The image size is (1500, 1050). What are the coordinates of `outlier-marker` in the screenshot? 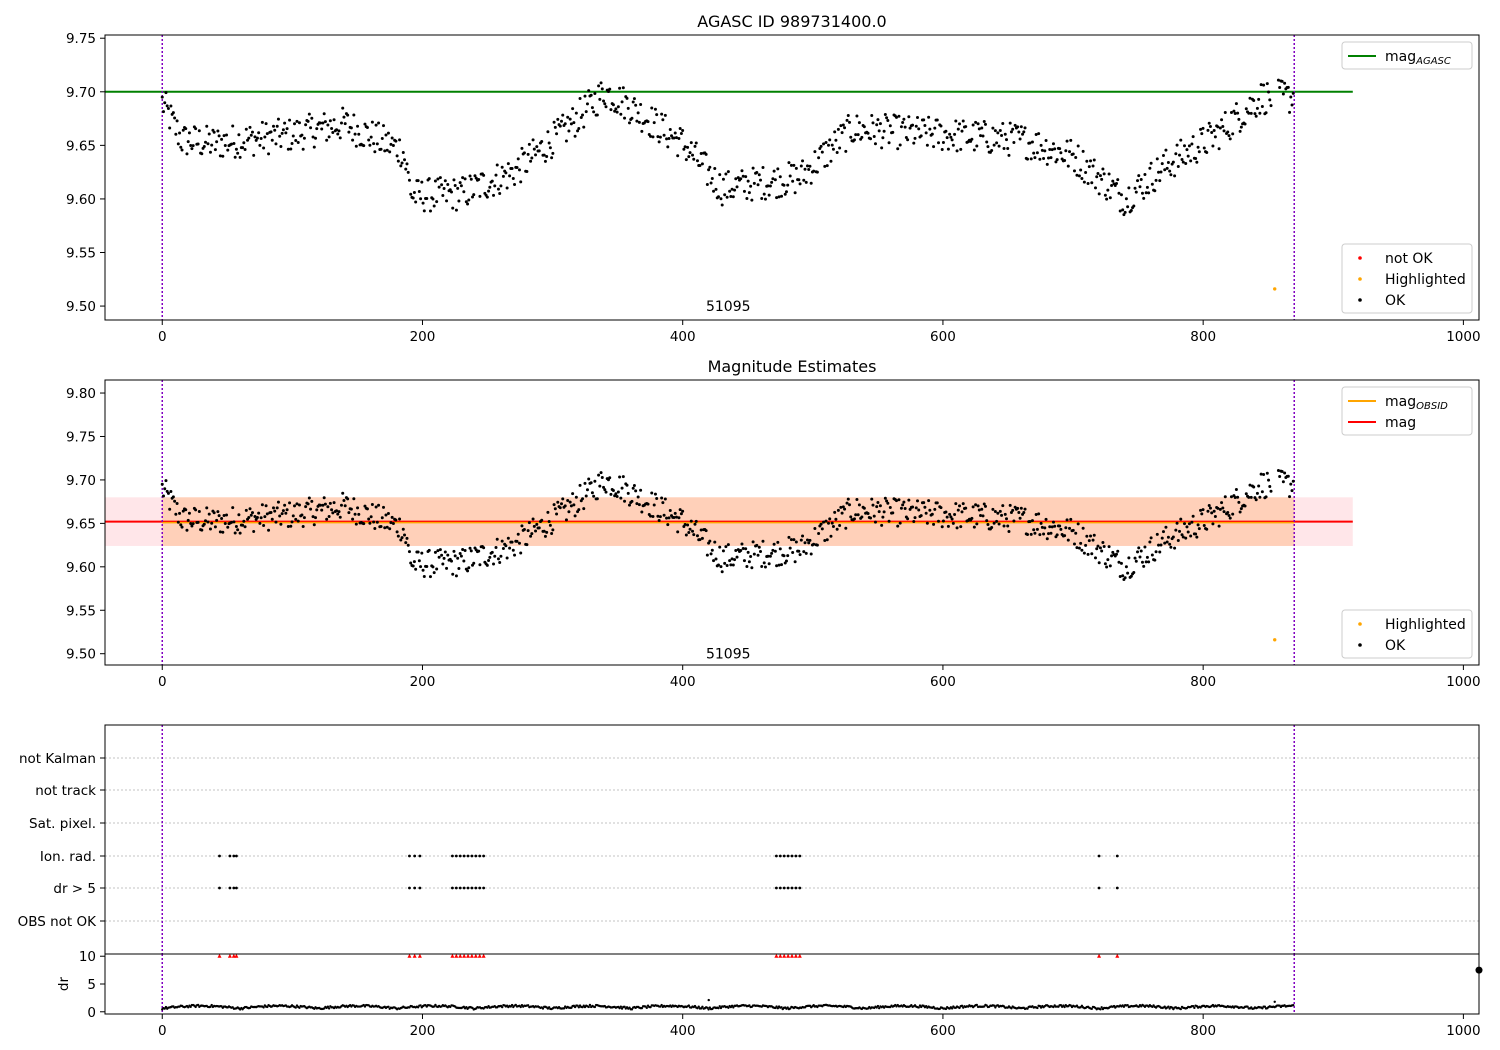 It's located at (784, 955).